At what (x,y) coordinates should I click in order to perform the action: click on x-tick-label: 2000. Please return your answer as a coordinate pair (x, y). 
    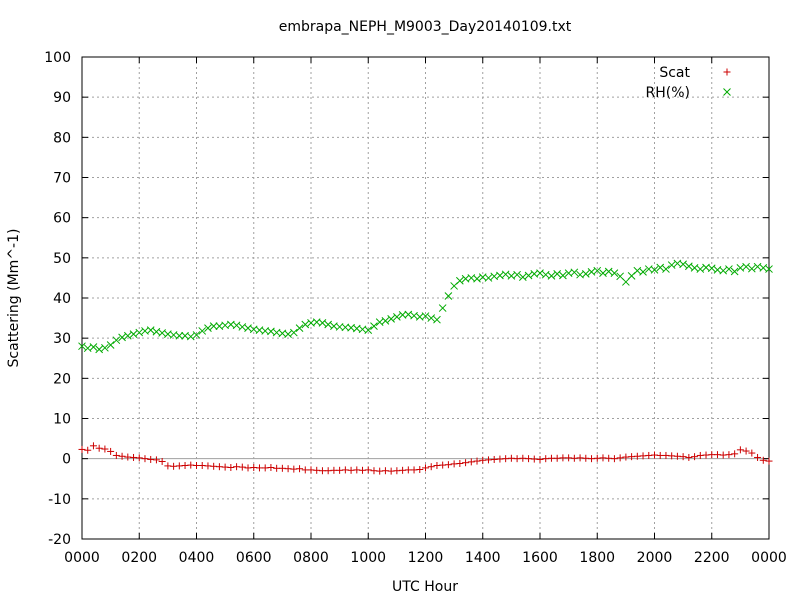
    Looking at the image, I should click on (655, 558).